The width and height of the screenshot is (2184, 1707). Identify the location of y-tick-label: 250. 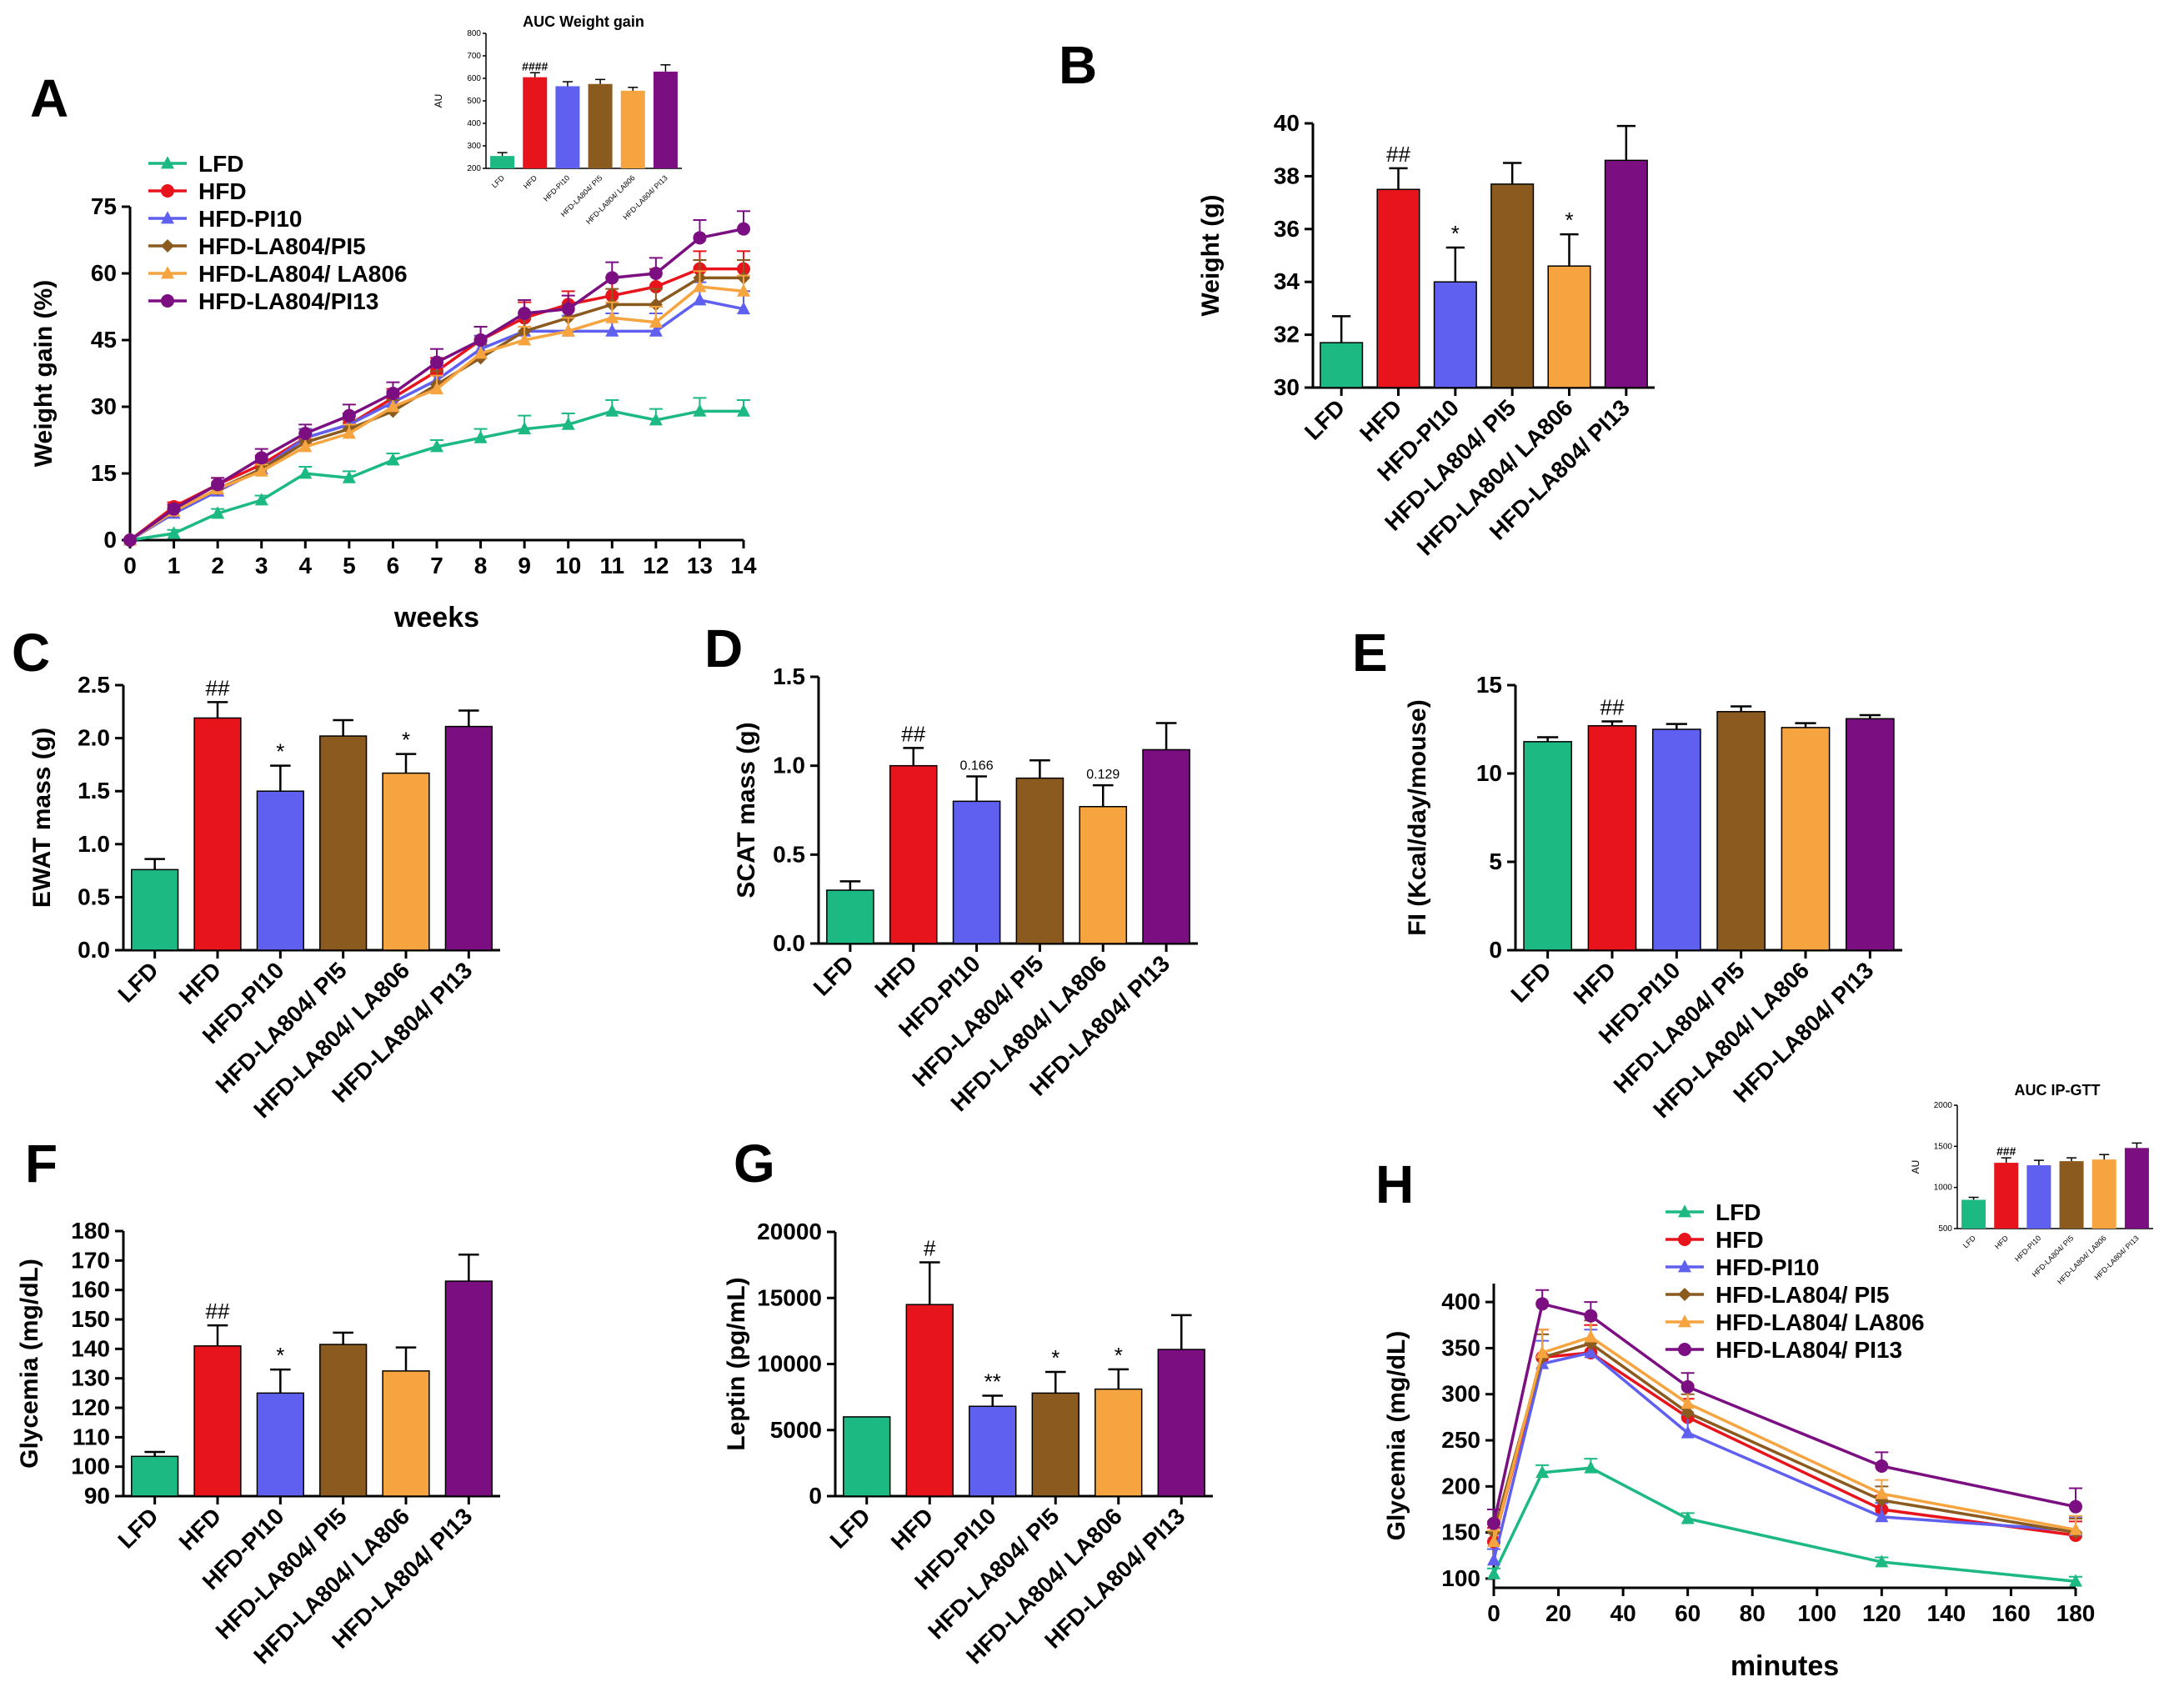
(1460, 1440).